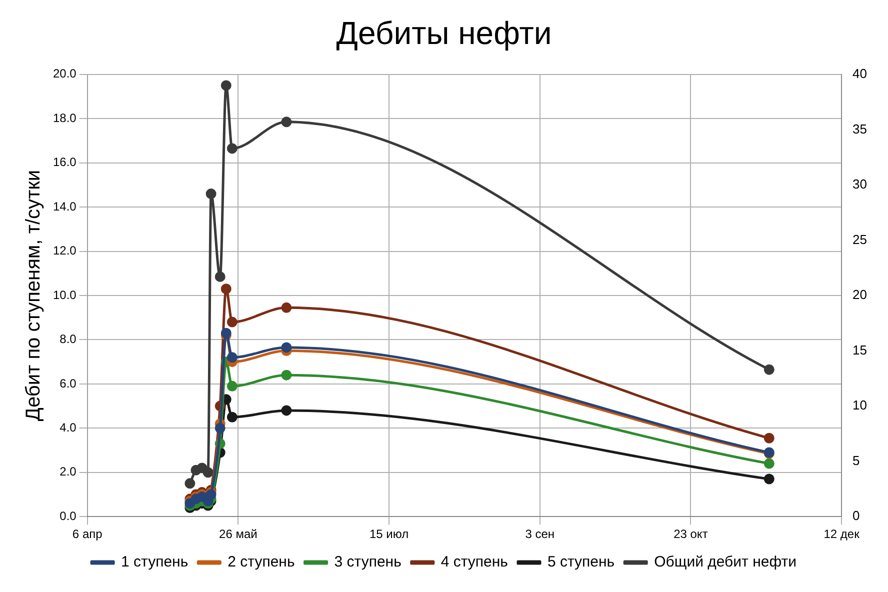  What do you see at coordinates (64, 206) in the screenshot?
I see `y-tick-label: 14.0` at bounding box center [64, 206].